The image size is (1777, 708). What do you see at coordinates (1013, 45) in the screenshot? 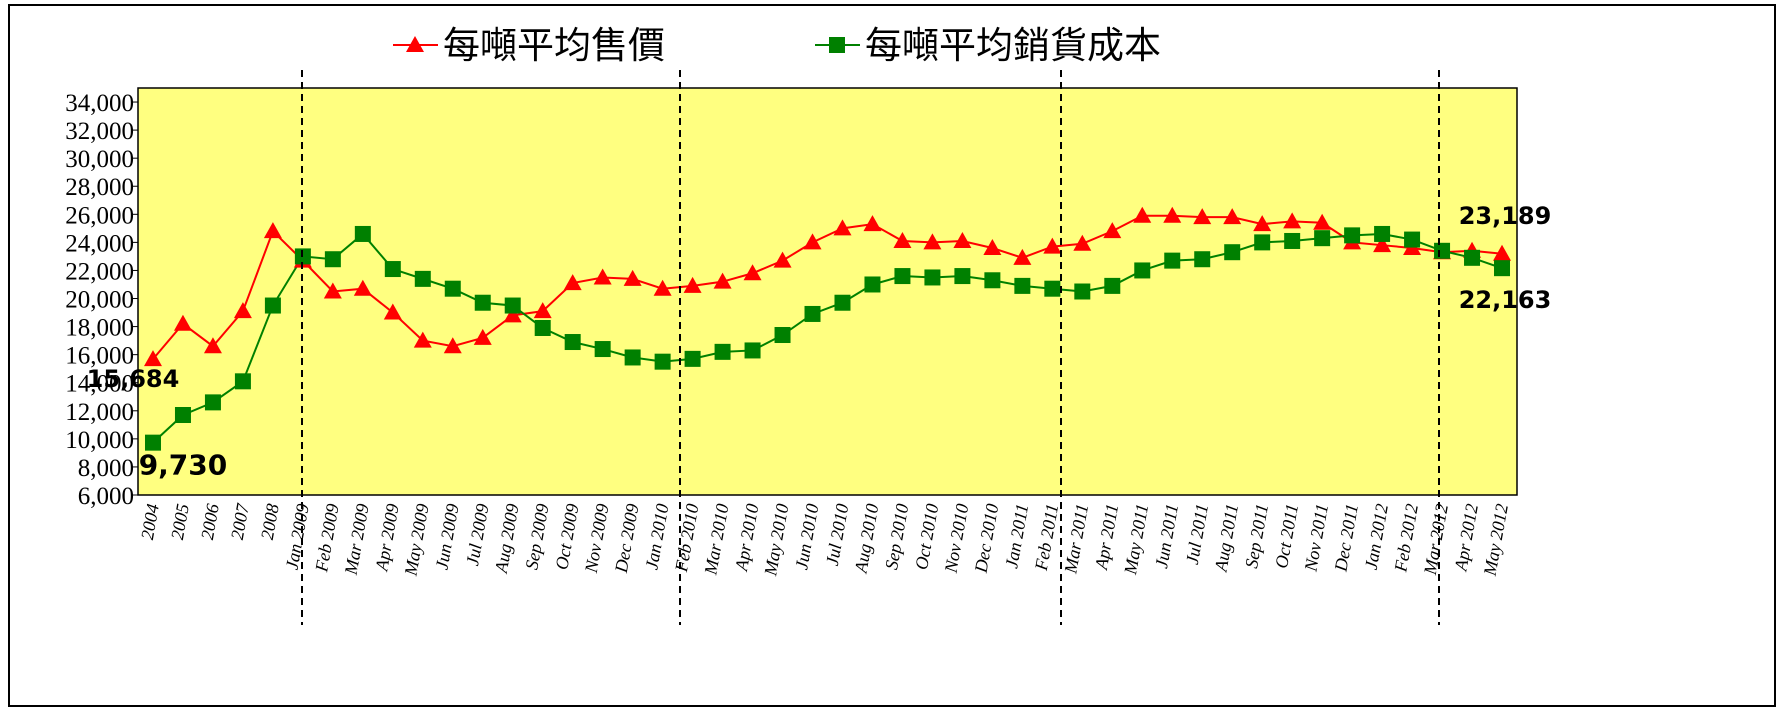
I see `legend-label: 每噸平均銷貨成本` at bounding box center [1013, 45].